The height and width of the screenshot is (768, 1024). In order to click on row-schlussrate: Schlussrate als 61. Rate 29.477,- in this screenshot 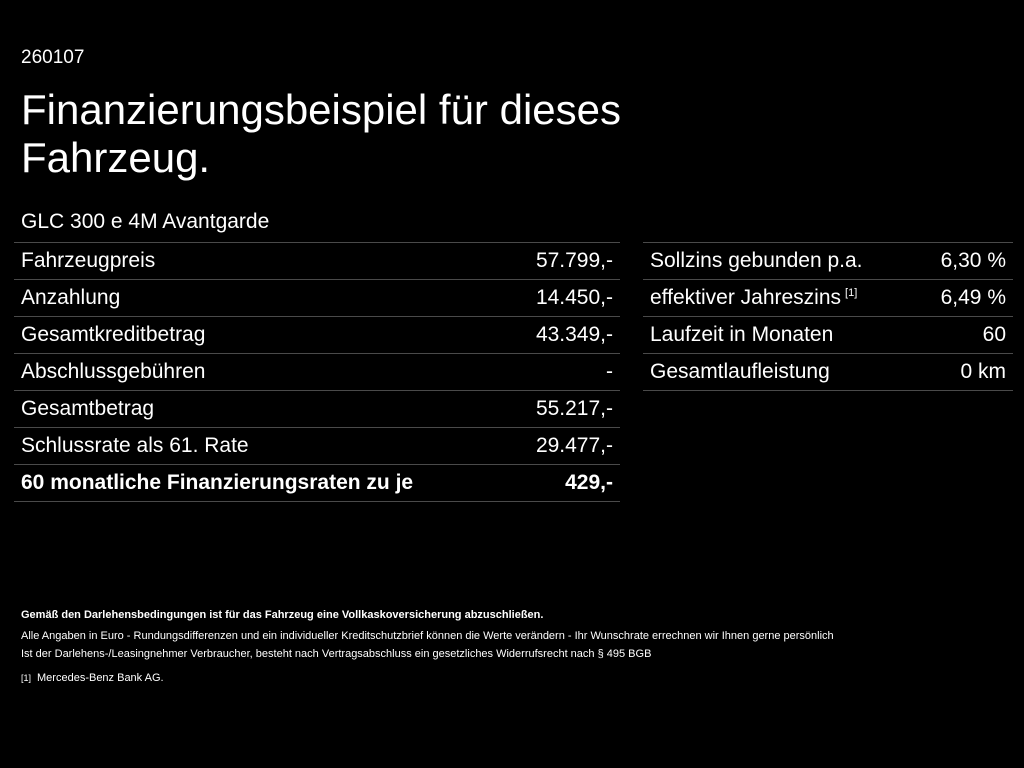, I will do `click(317, 445)`.